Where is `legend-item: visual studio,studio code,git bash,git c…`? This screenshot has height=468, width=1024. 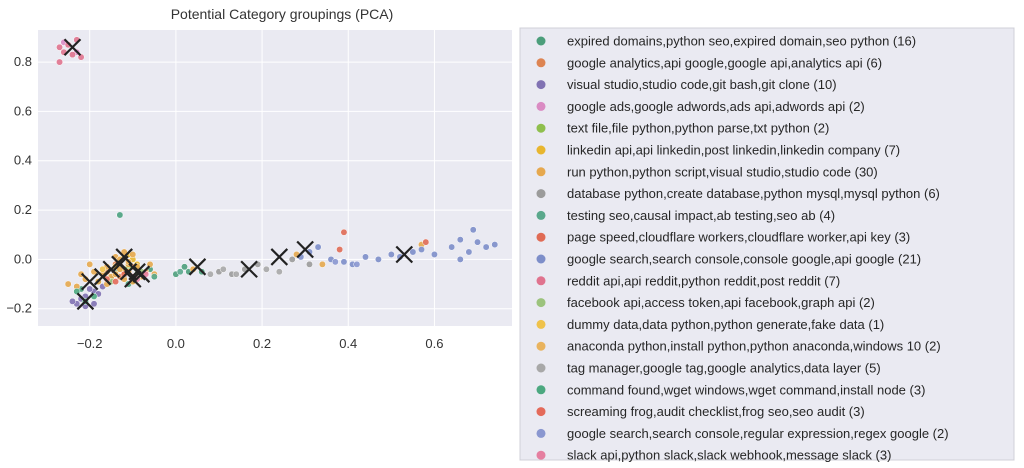 legend-item: visual studio,studio code,git bash,git c… is located at coordinates (686, 84).